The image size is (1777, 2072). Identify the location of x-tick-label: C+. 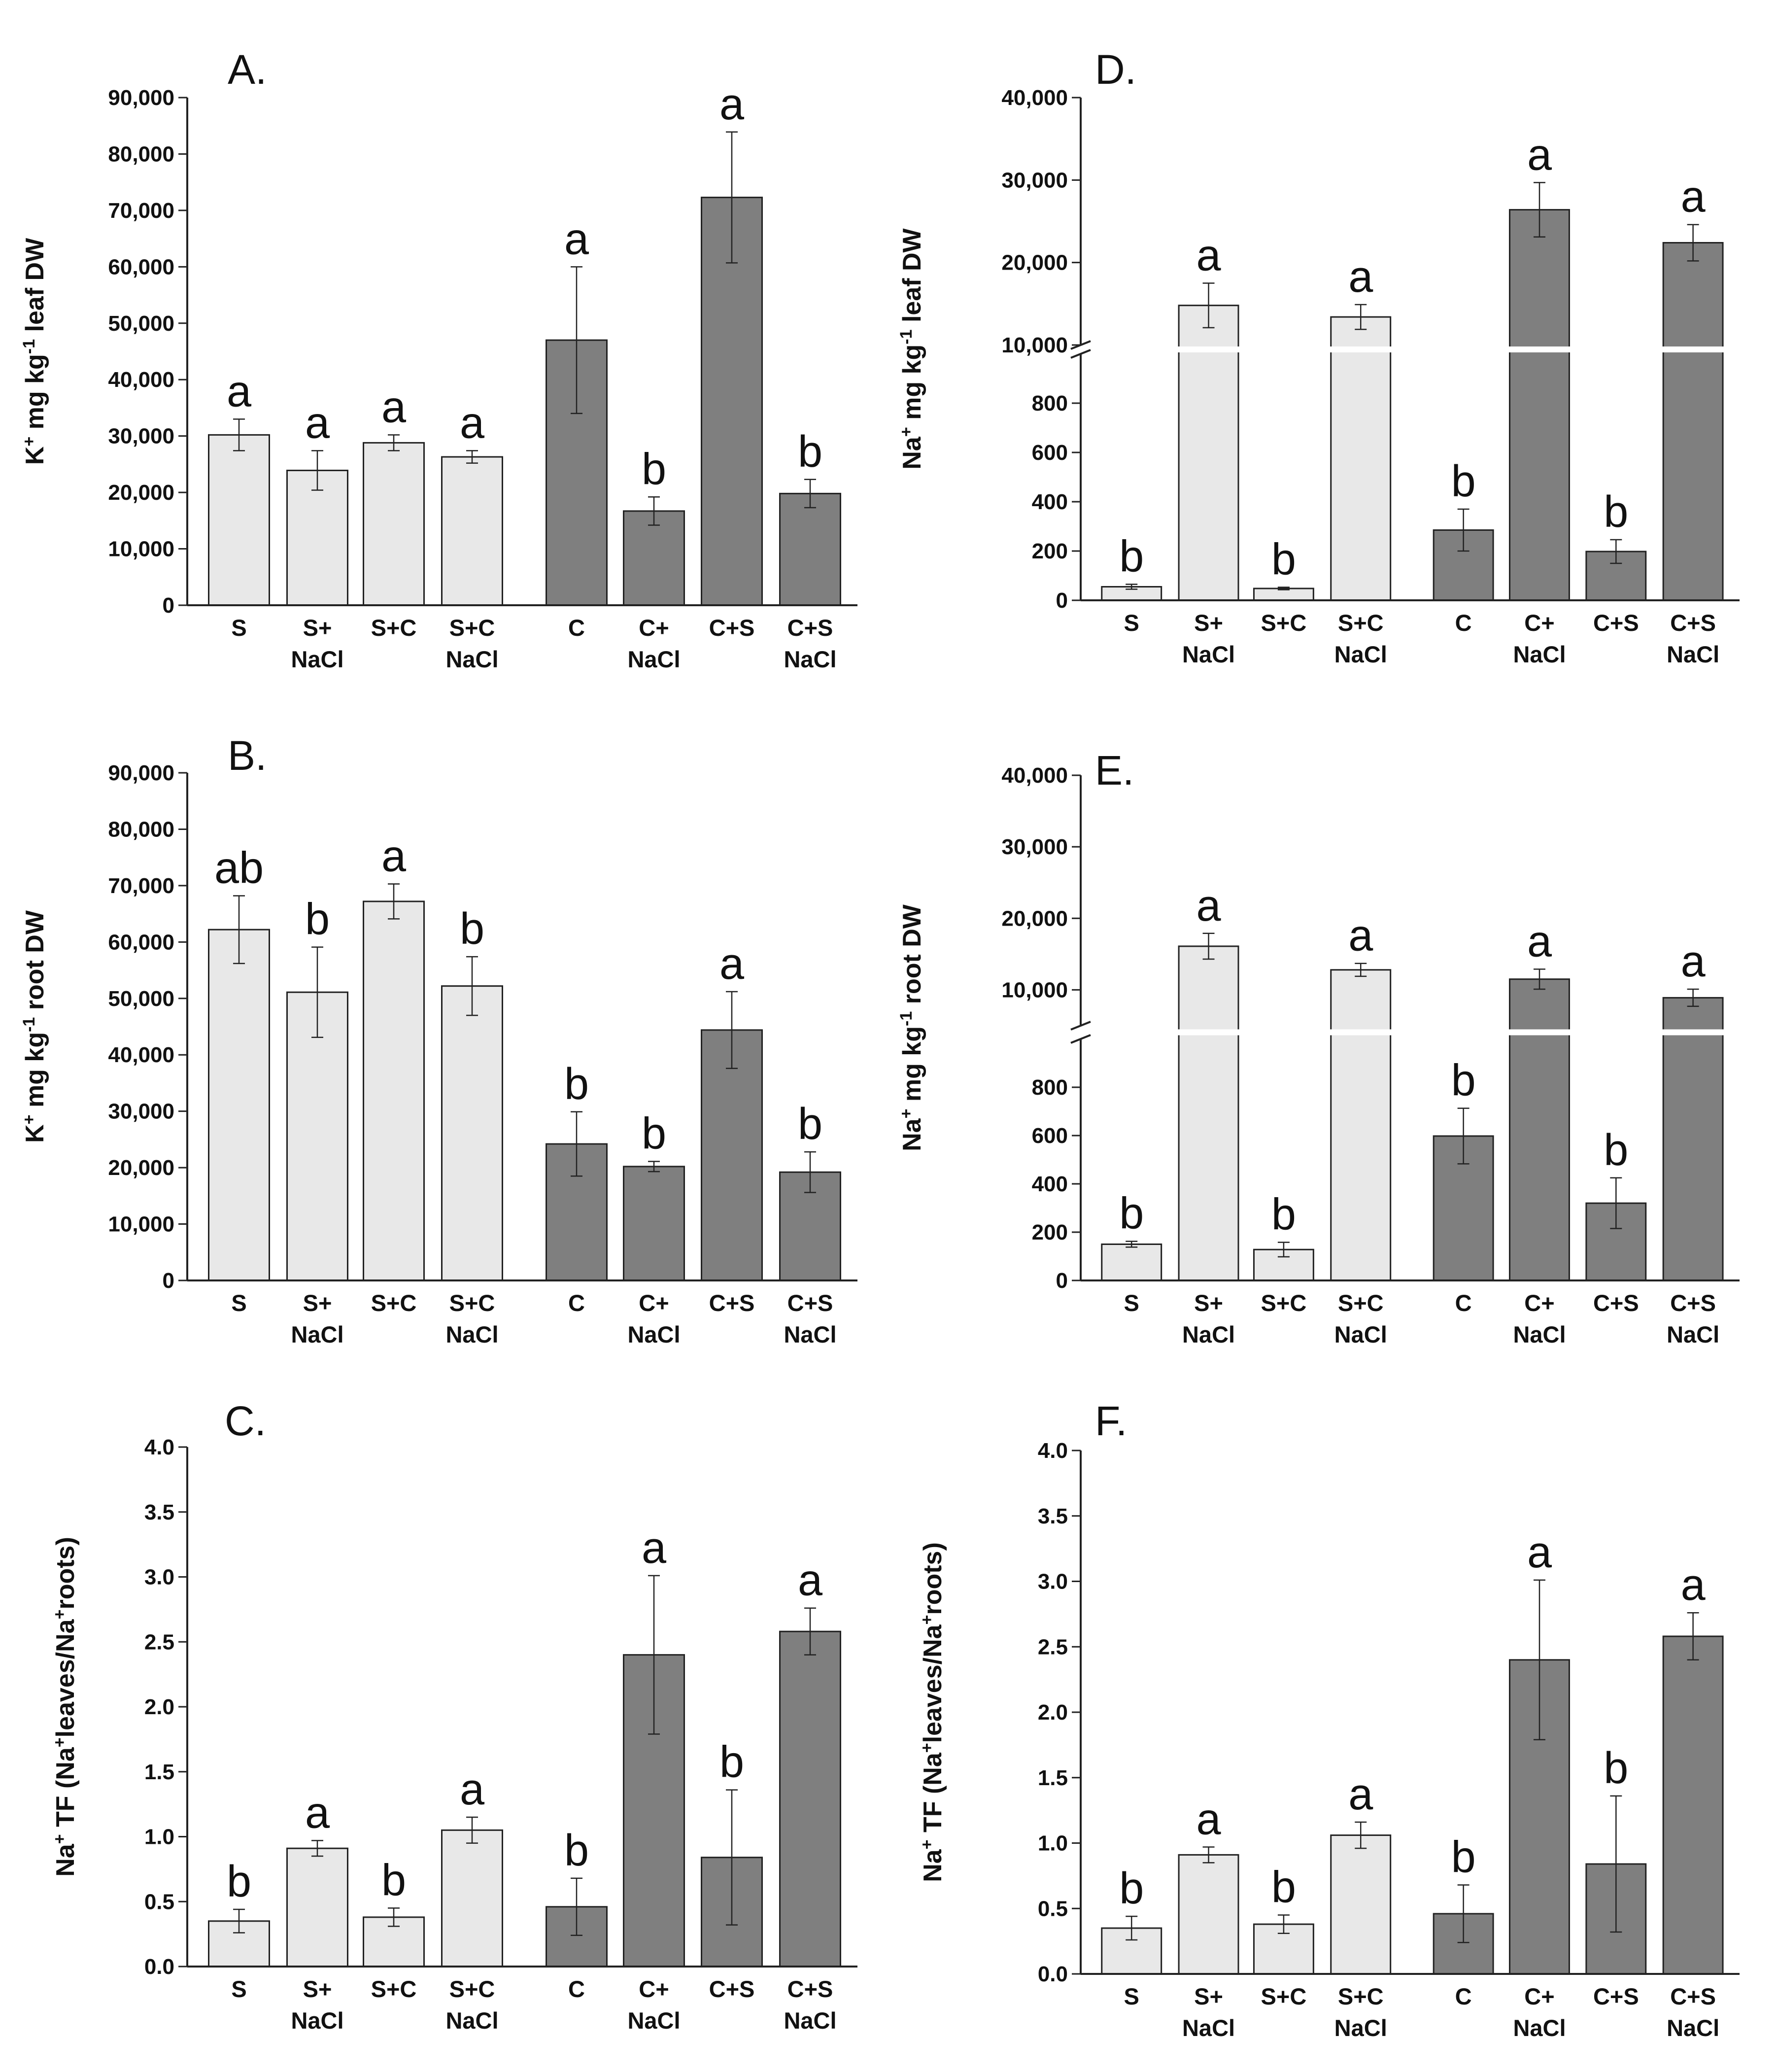
(1539, 623).